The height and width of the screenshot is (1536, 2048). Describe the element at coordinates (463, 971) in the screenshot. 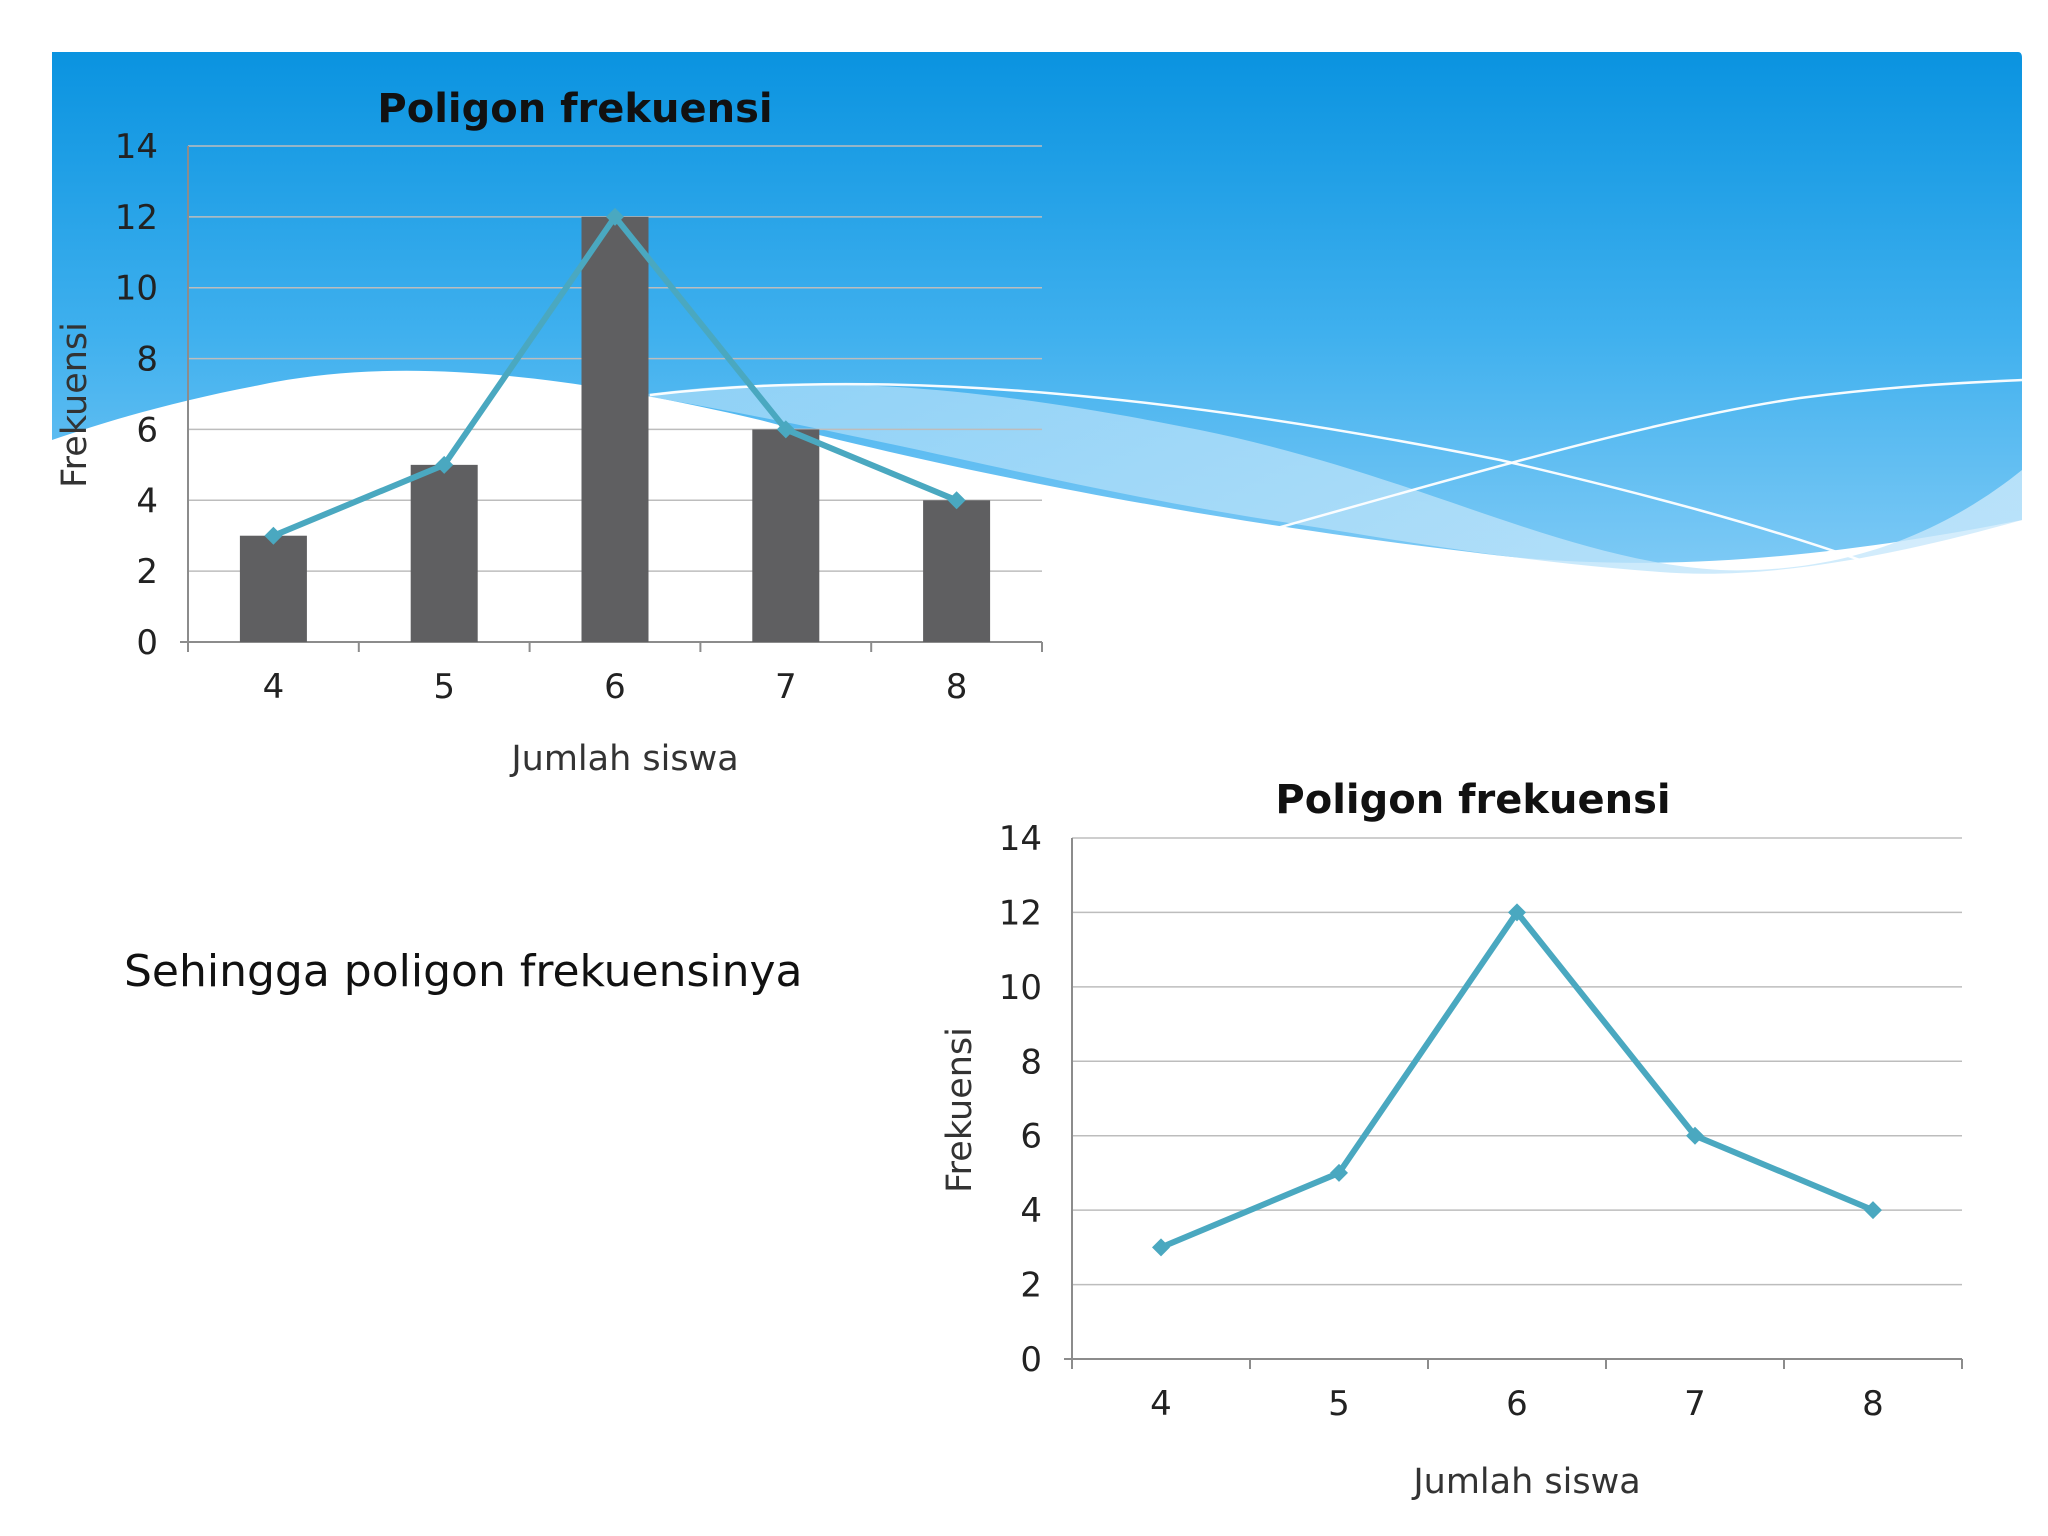

I see `caption-text: Sehingga poligon frekuensinya` at that location.